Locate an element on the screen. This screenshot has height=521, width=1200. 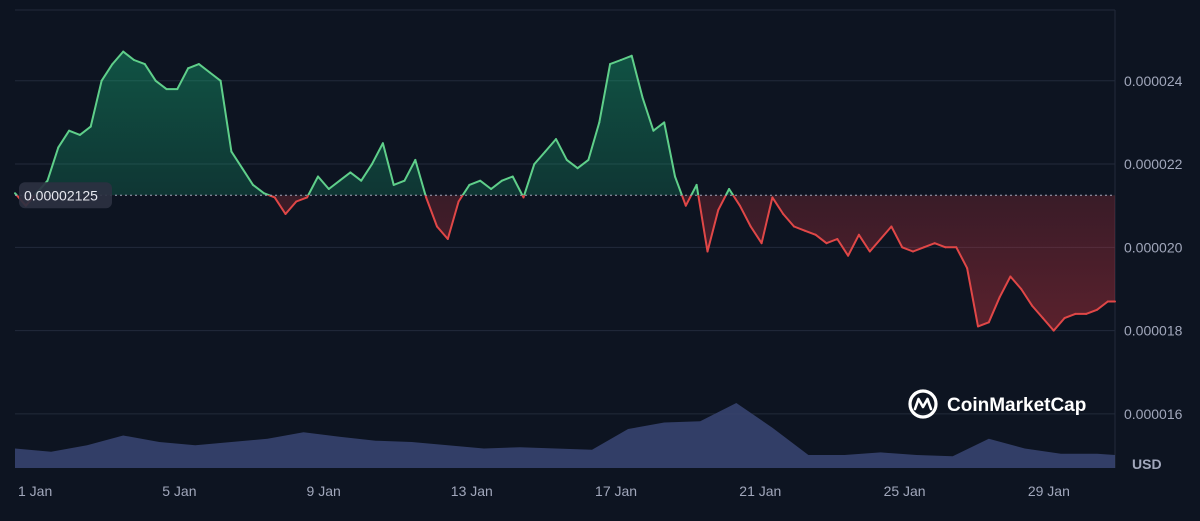
volume-area is located at coordinates (565, 435).